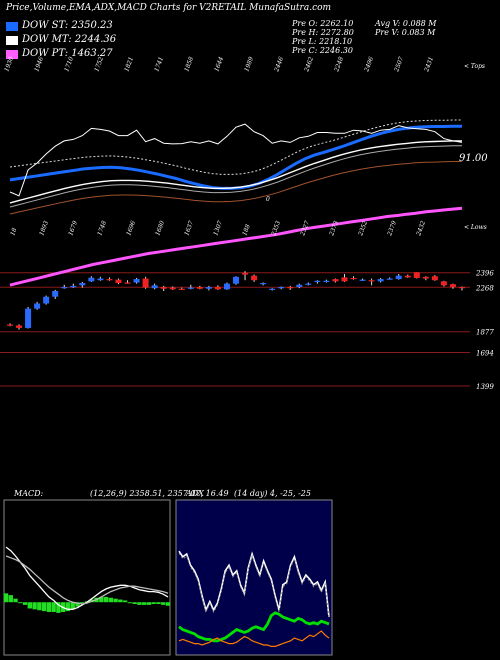 This screenshot has width=500, height=660. I want to click on top-label: 1946, so click(39, 64).